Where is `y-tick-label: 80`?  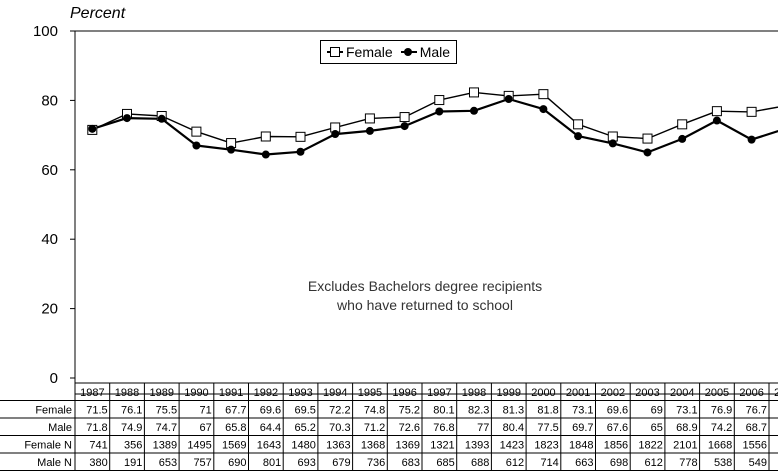
y-tick-label: 80 is located at coordinates (49, 100).